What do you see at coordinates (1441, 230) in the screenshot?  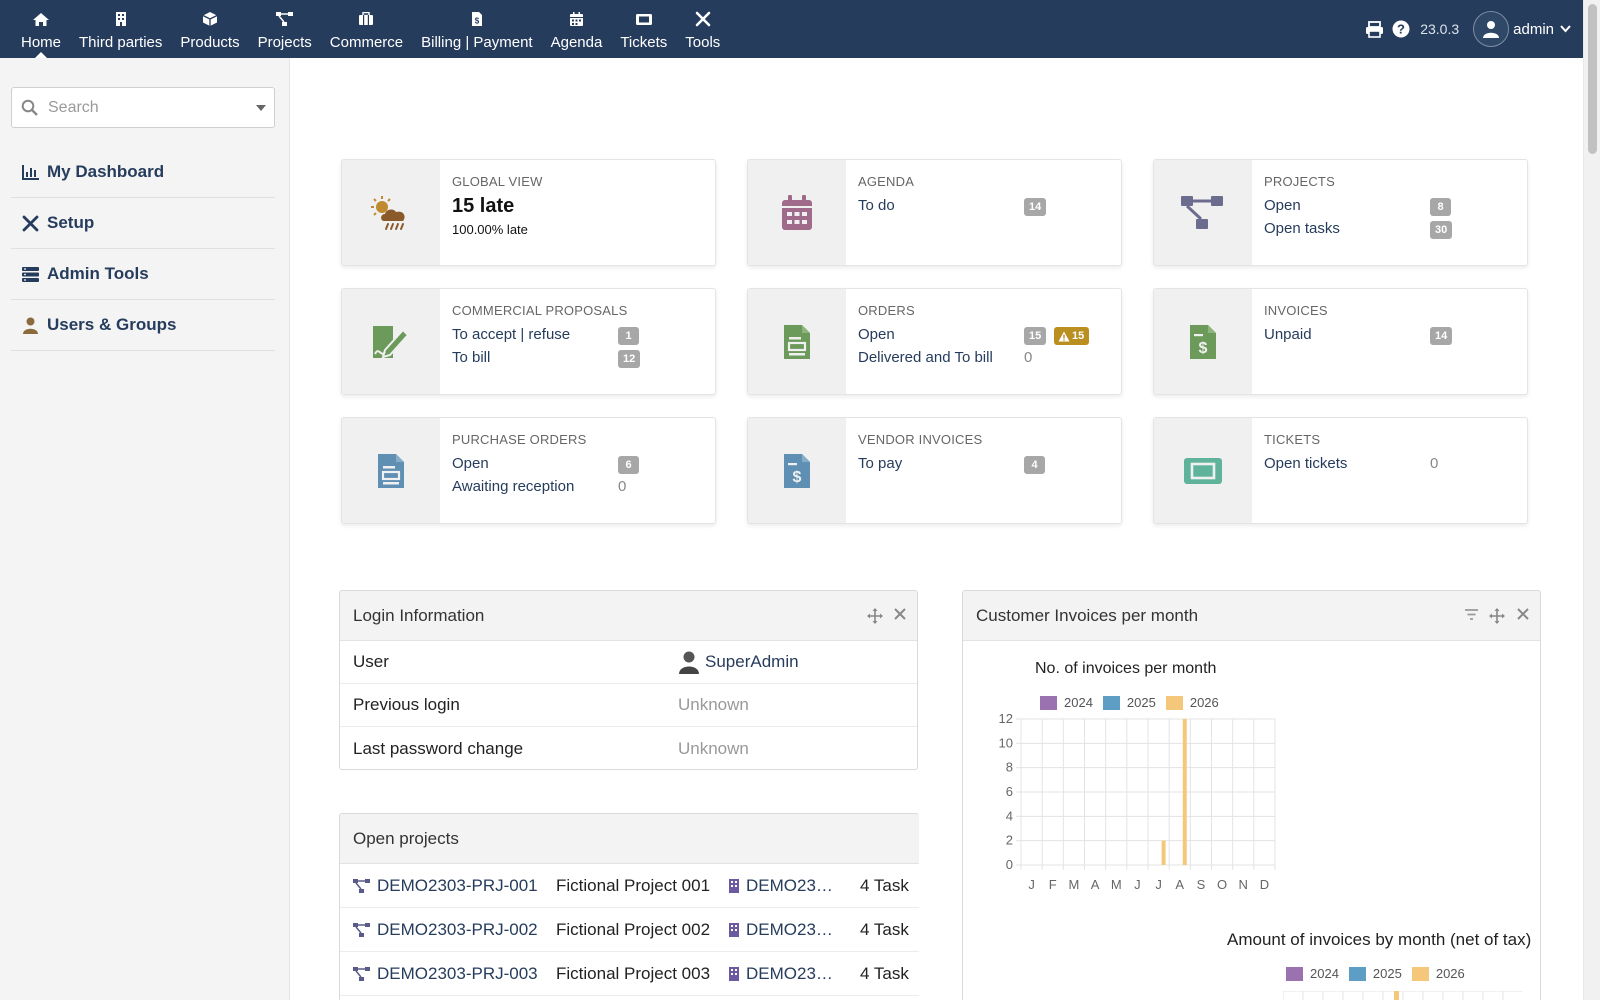 I see `count-badge: 30` at bounding box center [1441, 230].